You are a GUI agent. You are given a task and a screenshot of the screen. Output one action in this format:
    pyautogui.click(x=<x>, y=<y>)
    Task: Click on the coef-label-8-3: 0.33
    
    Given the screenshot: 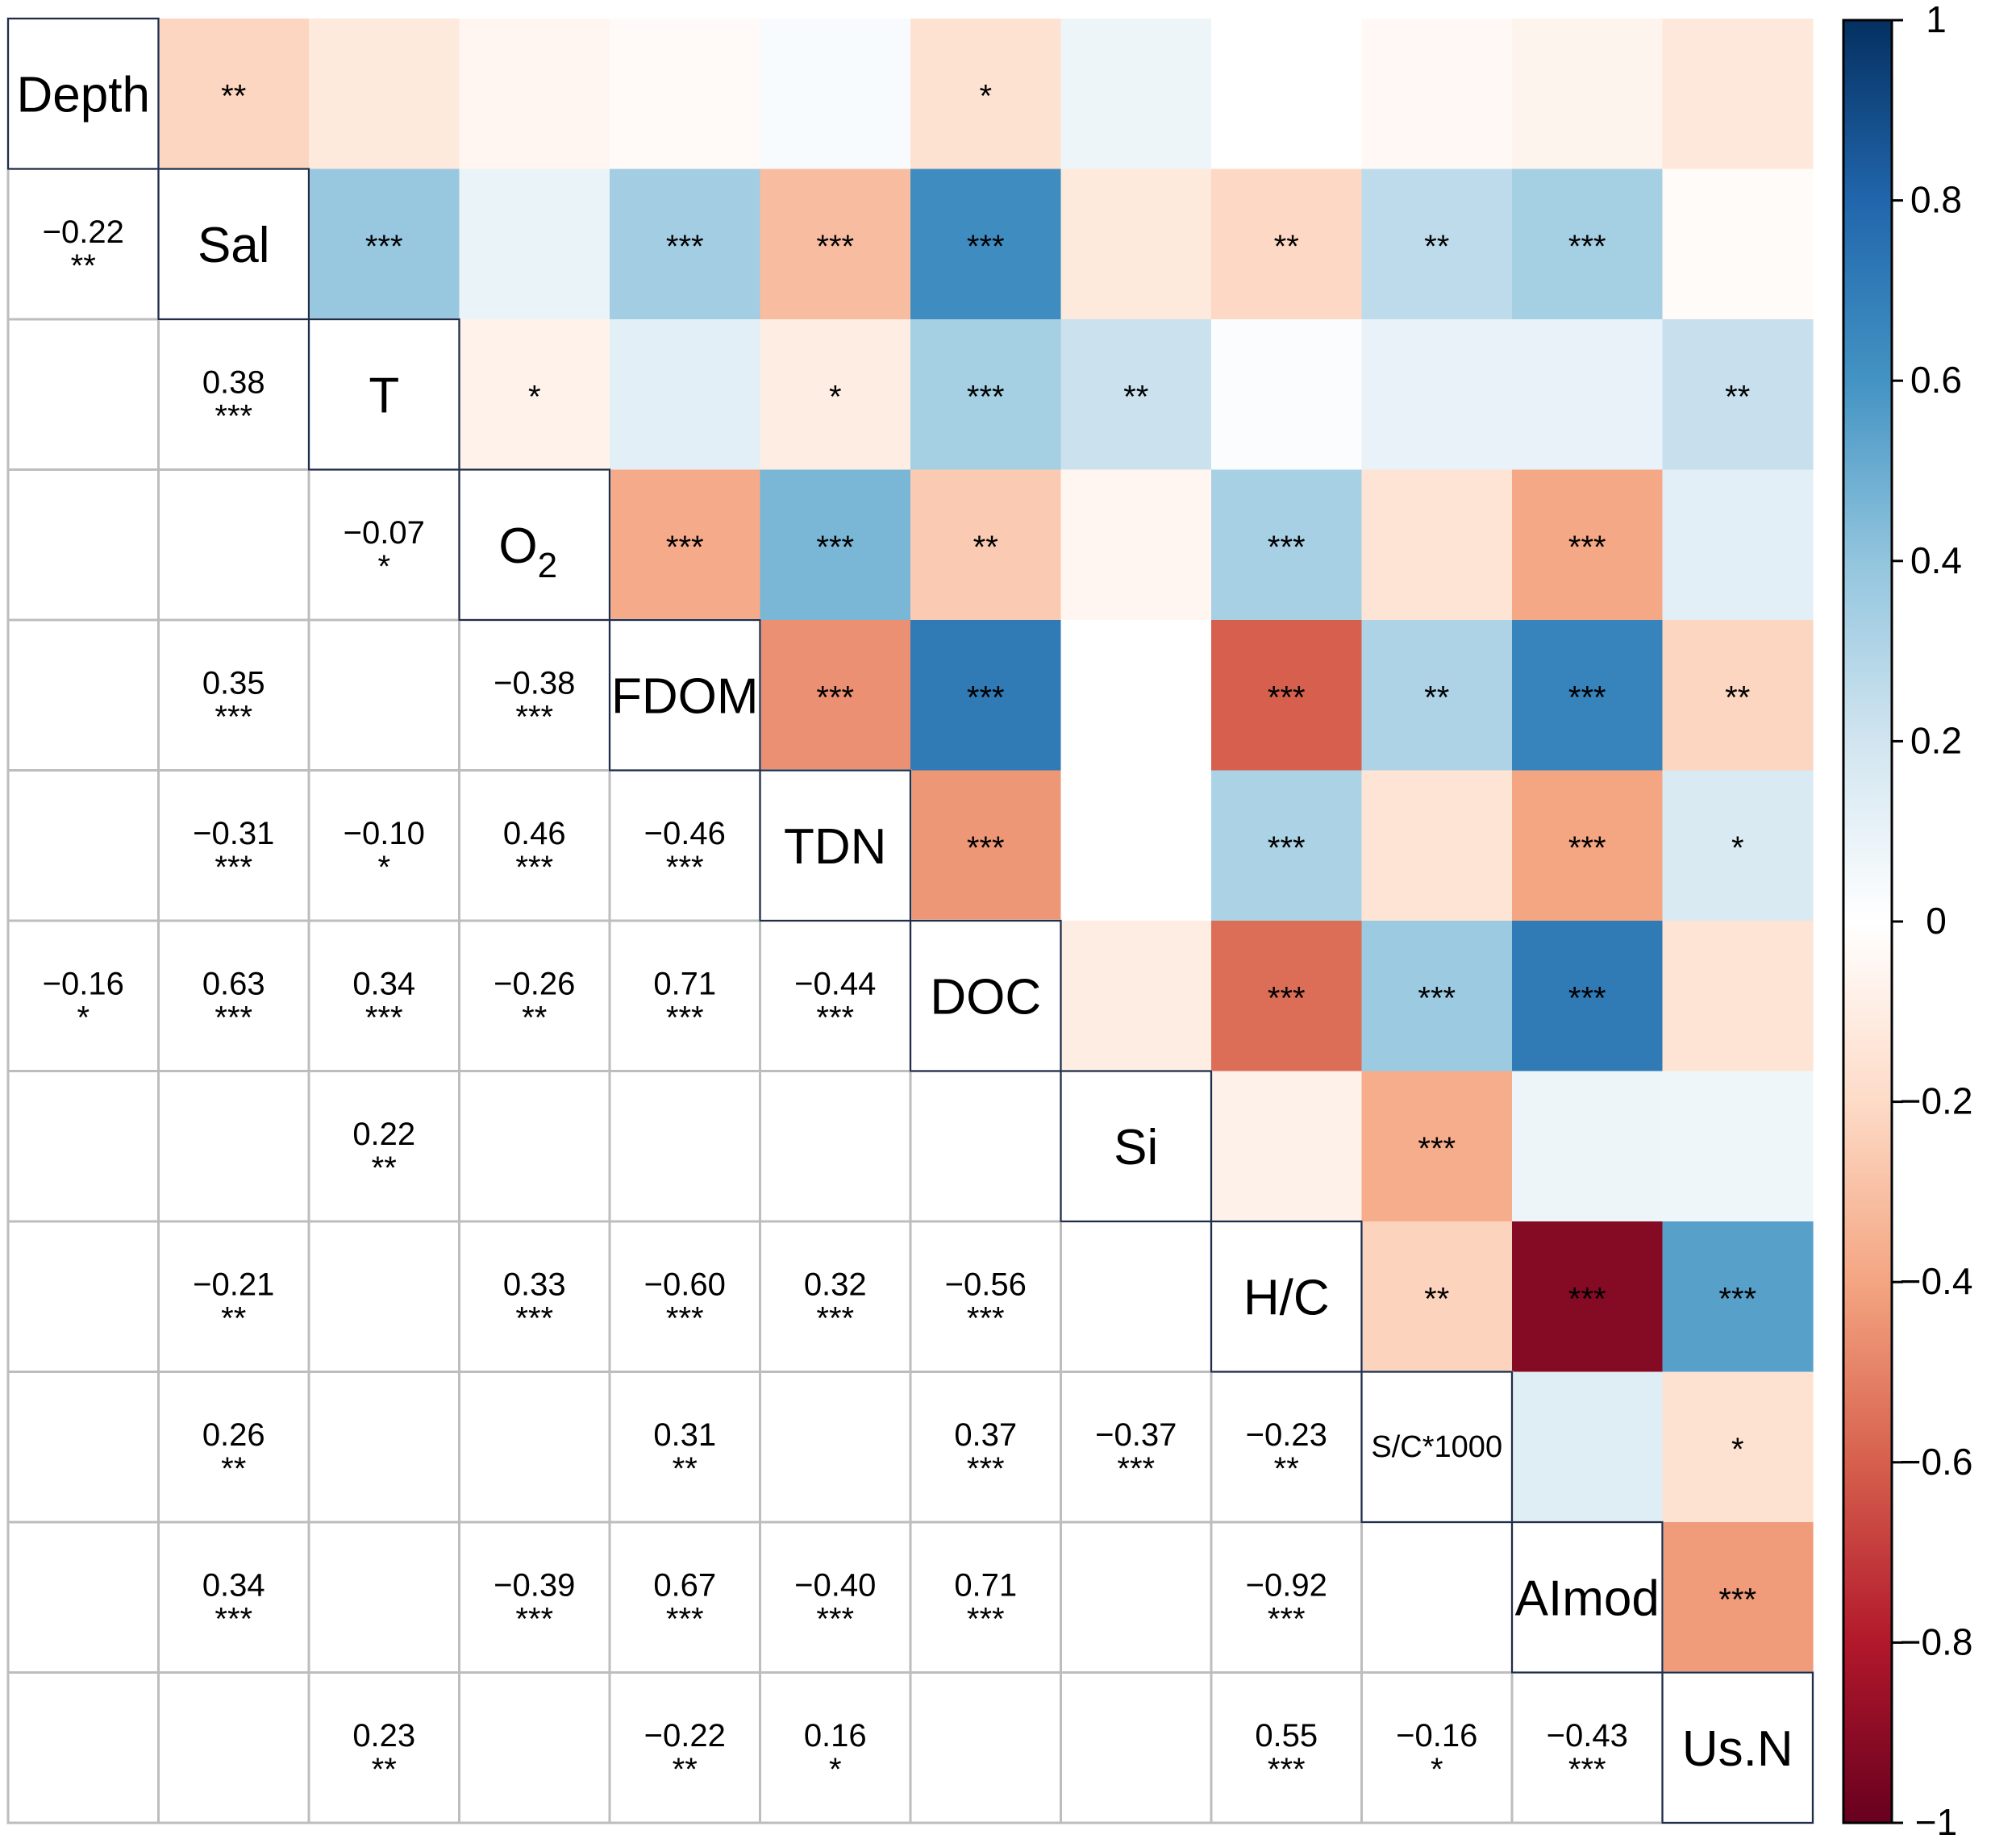 What is the action you would take?
    pyautogui.click(x=534, y=1284)
    